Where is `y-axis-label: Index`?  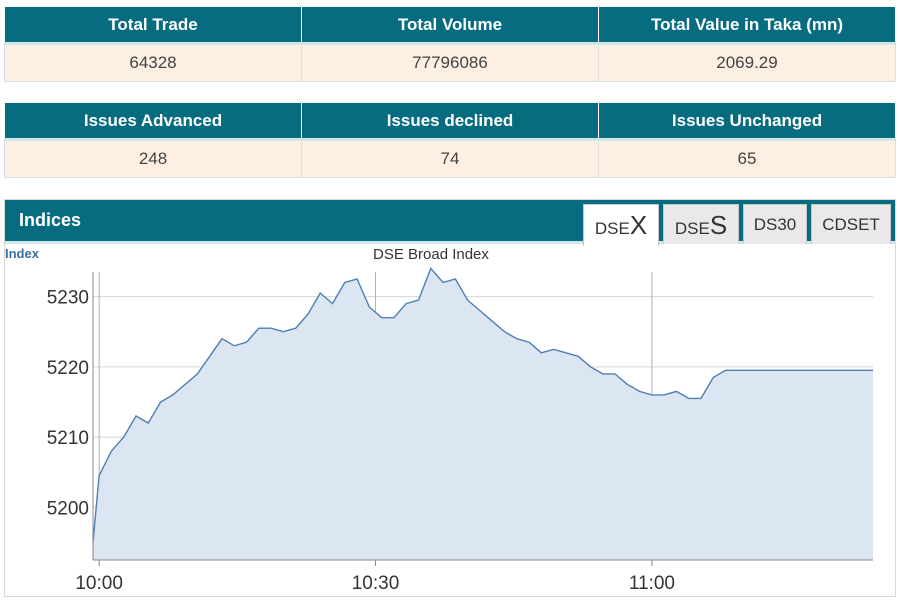
y-axis-label: Index is located at coordinates (22, 253).